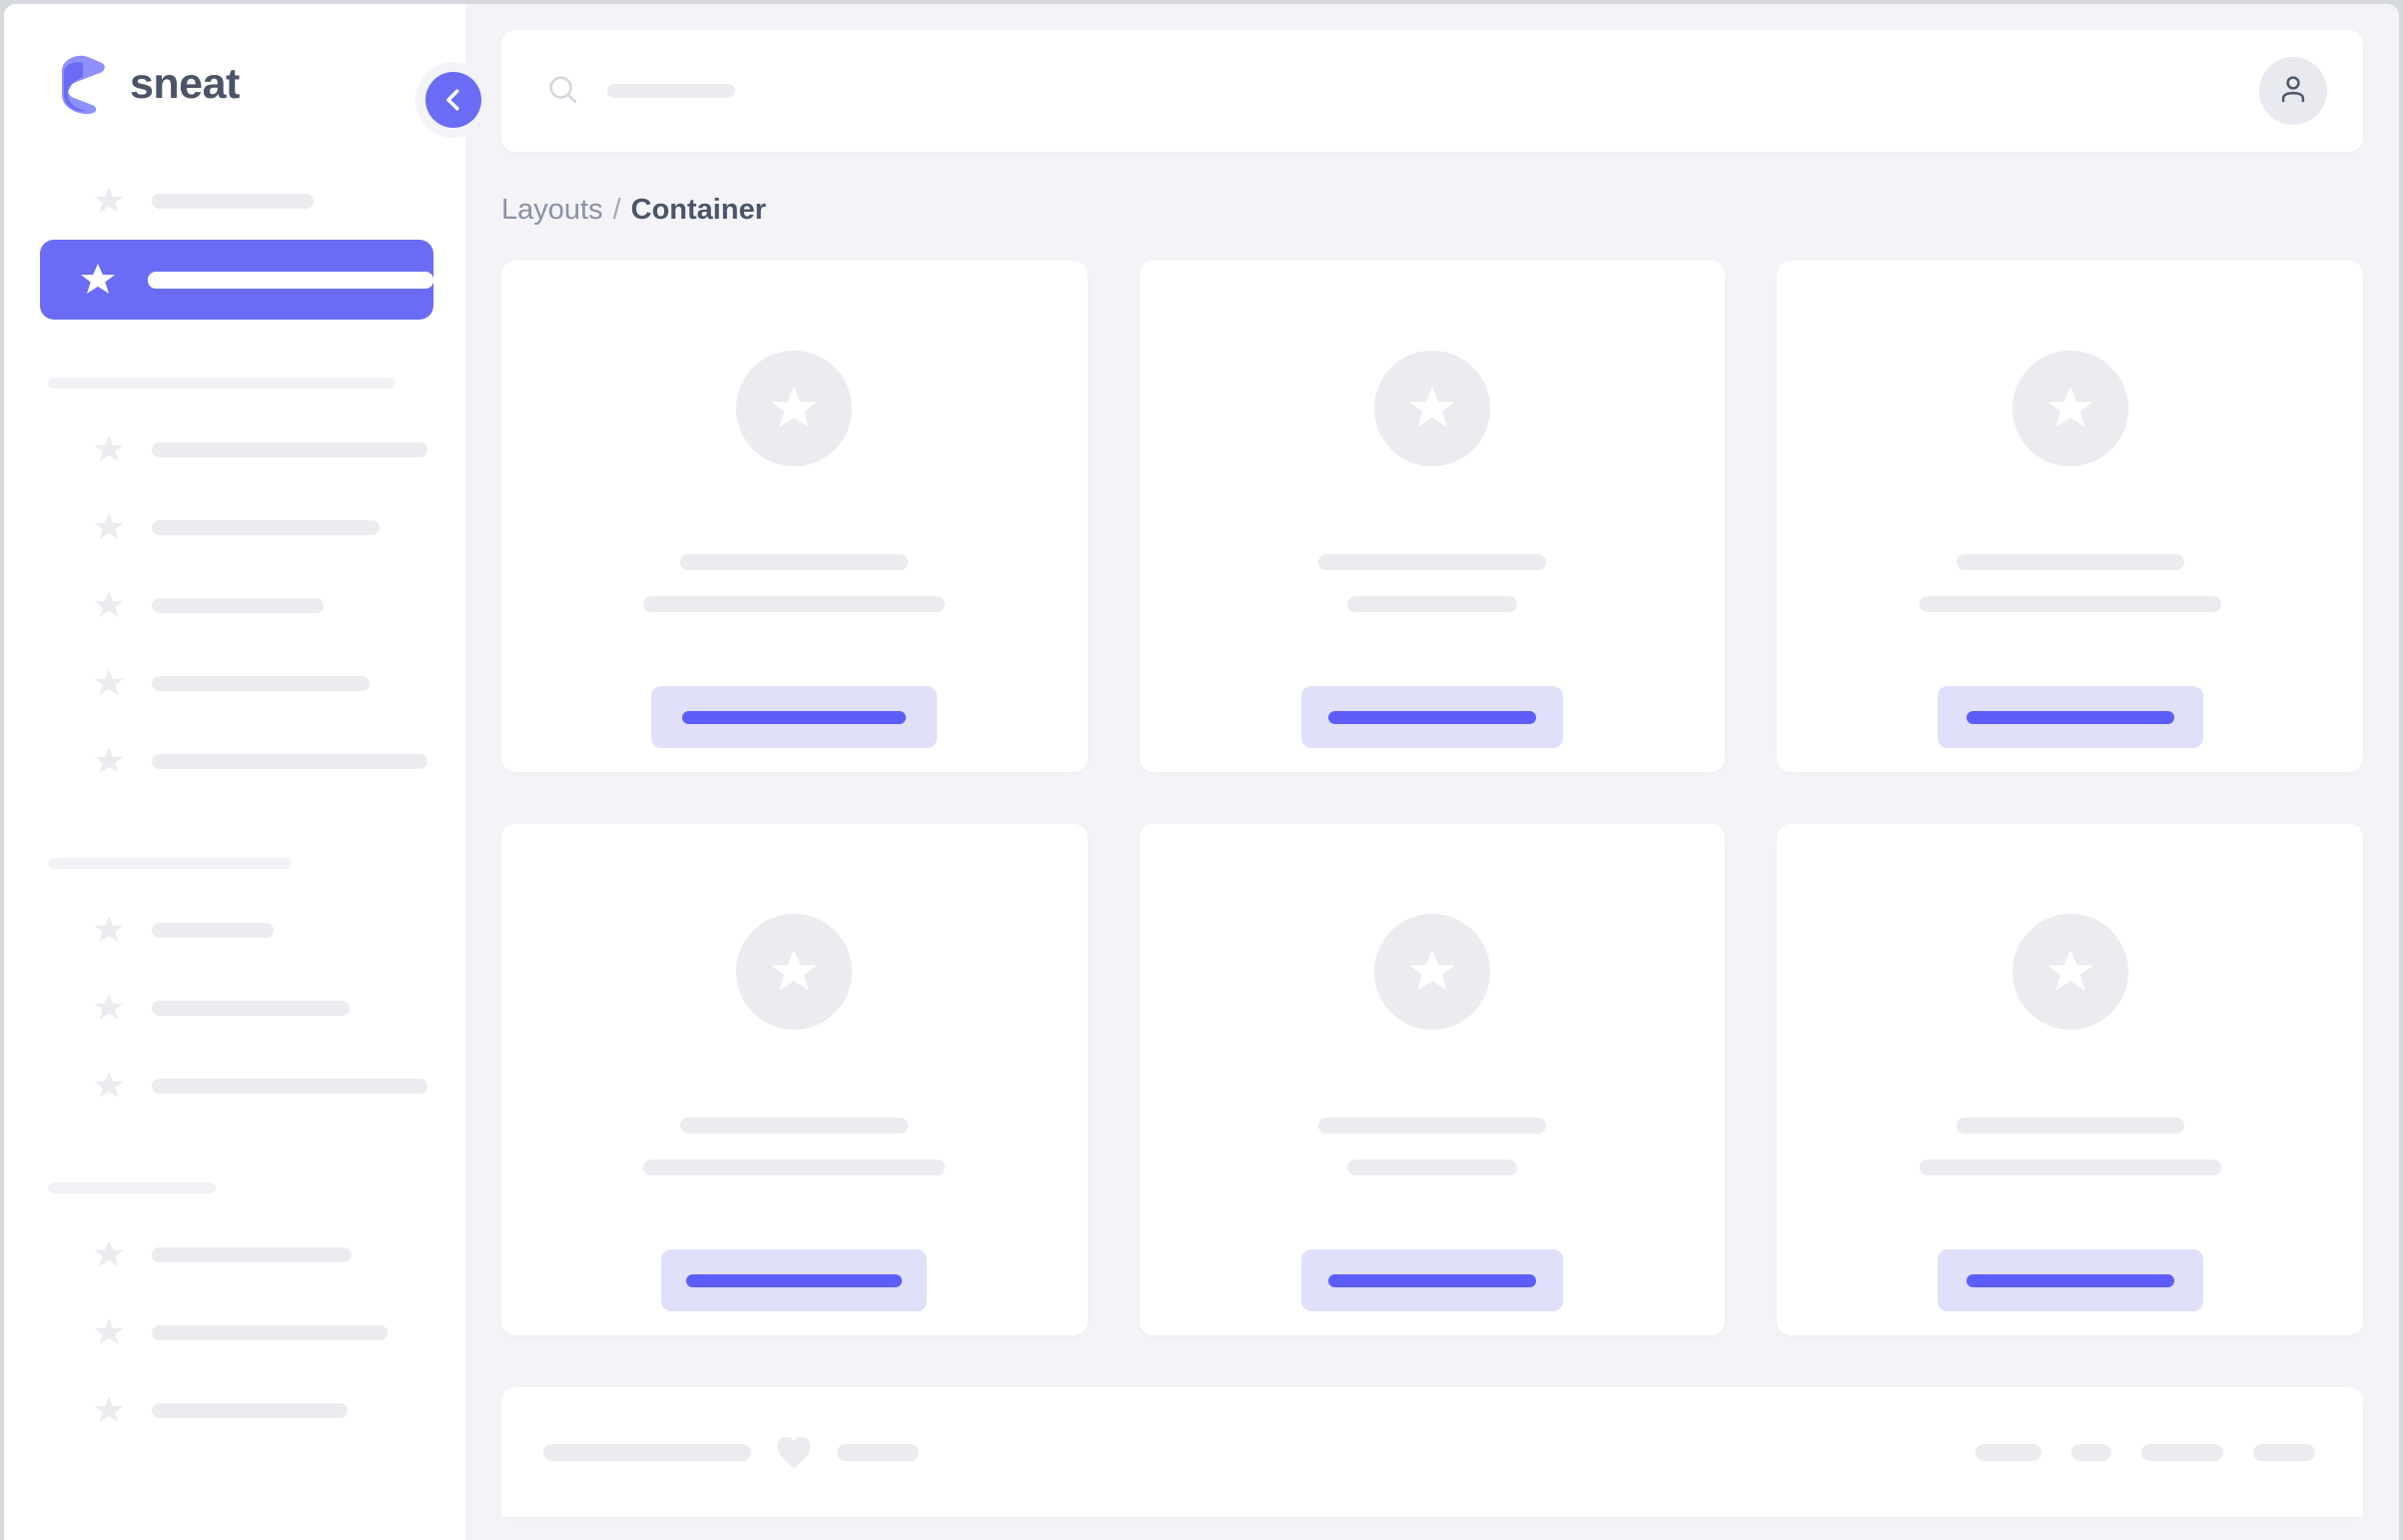 This screenshot has height=1540, width=2403. What do you see at coordinates (1432, 1452) in the screenshot?
I see `footer-bar` at bounding box center [1432, 1452].